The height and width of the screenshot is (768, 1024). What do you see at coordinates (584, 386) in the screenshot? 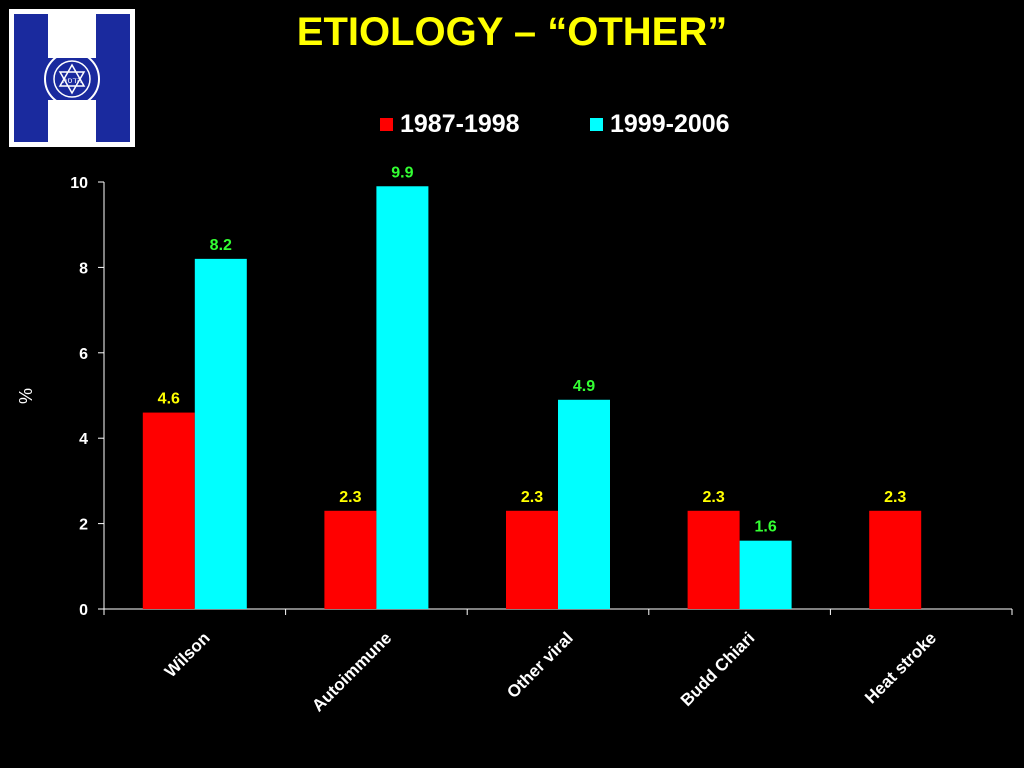
I see `data-label: 4.9` at bounding box center [584, 386].